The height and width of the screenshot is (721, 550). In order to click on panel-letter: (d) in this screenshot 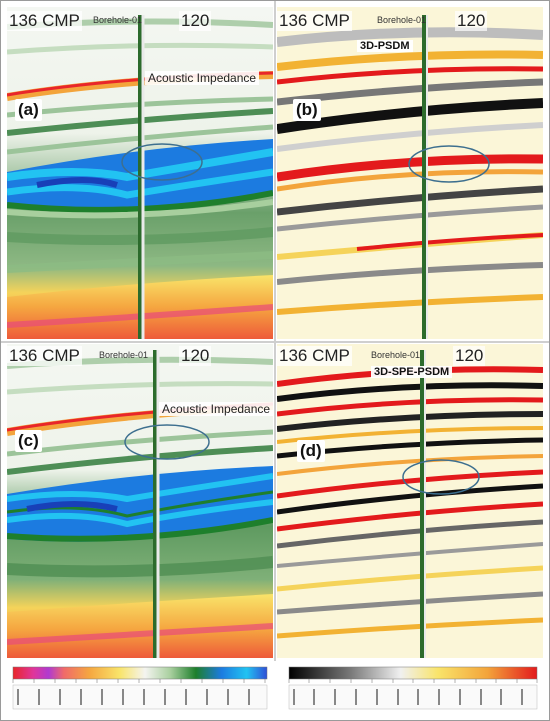, I will do `click(311, 451)`.